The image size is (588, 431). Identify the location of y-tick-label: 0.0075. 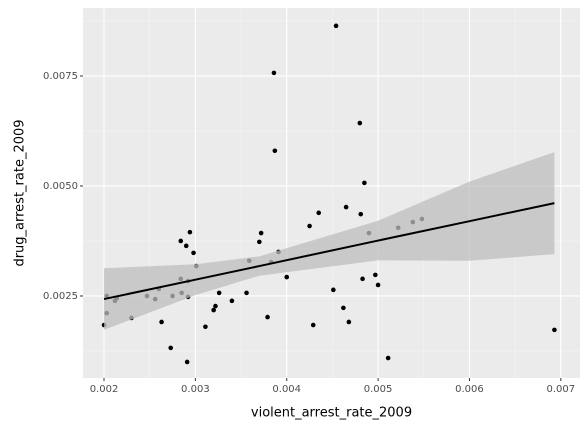
(60, 76).